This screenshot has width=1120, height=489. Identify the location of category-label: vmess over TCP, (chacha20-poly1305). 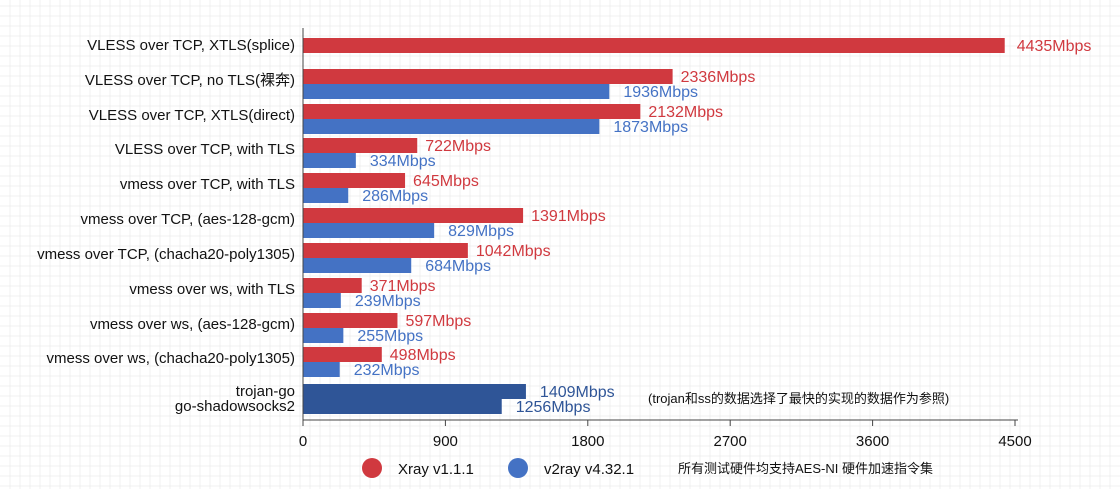
(166, 254).